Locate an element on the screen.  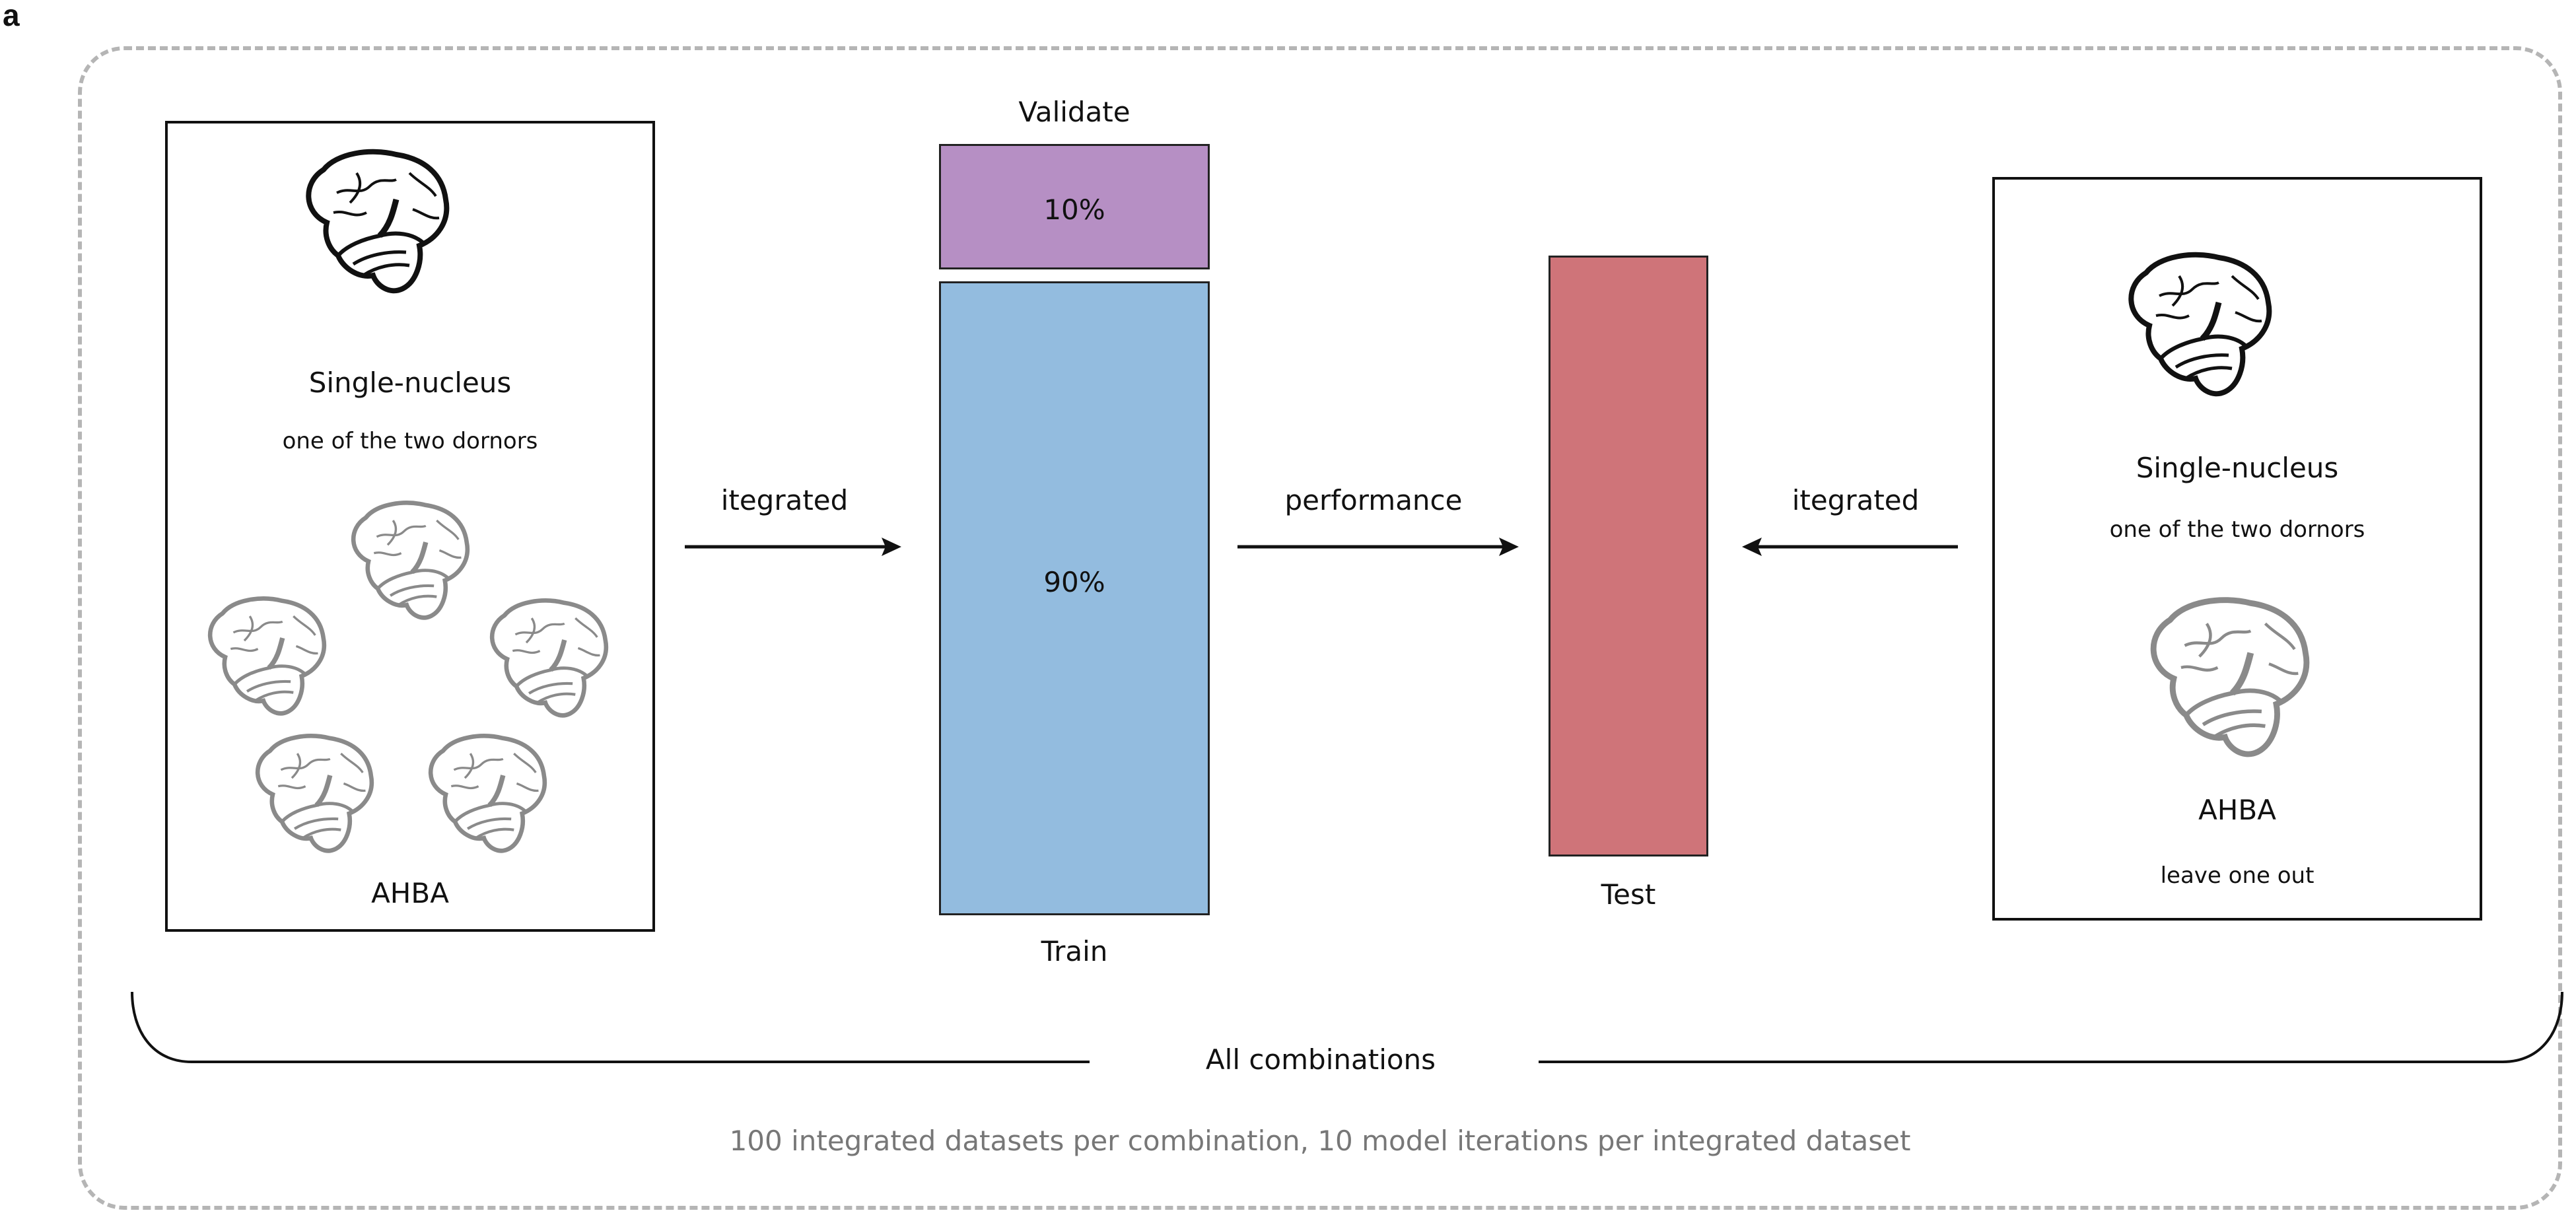
left-box-title: Single-nucleus is located at coordinates (410, 383).